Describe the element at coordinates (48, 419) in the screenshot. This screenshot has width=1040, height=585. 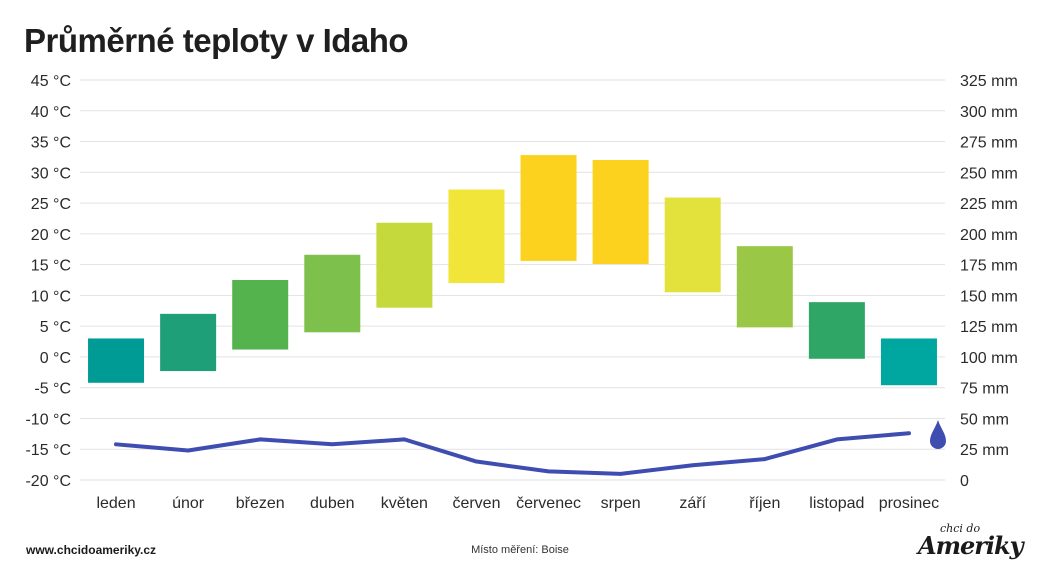
I see `y-left-tick-label: -10 °C` at that location.